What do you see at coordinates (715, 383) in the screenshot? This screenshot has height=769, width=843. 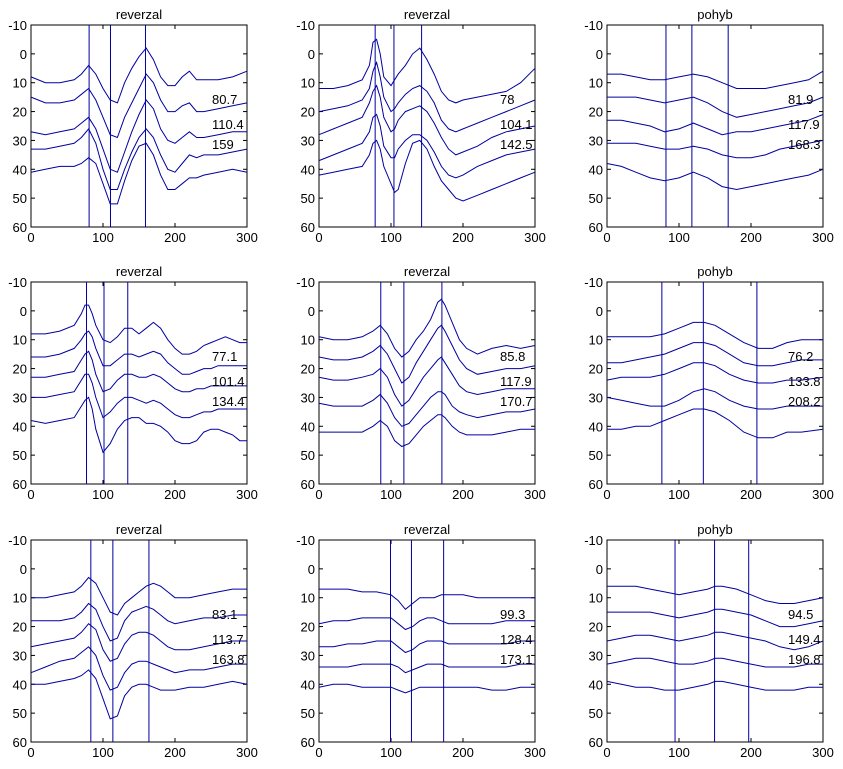 I see `axes-frame` at bounding box center [715, 383].